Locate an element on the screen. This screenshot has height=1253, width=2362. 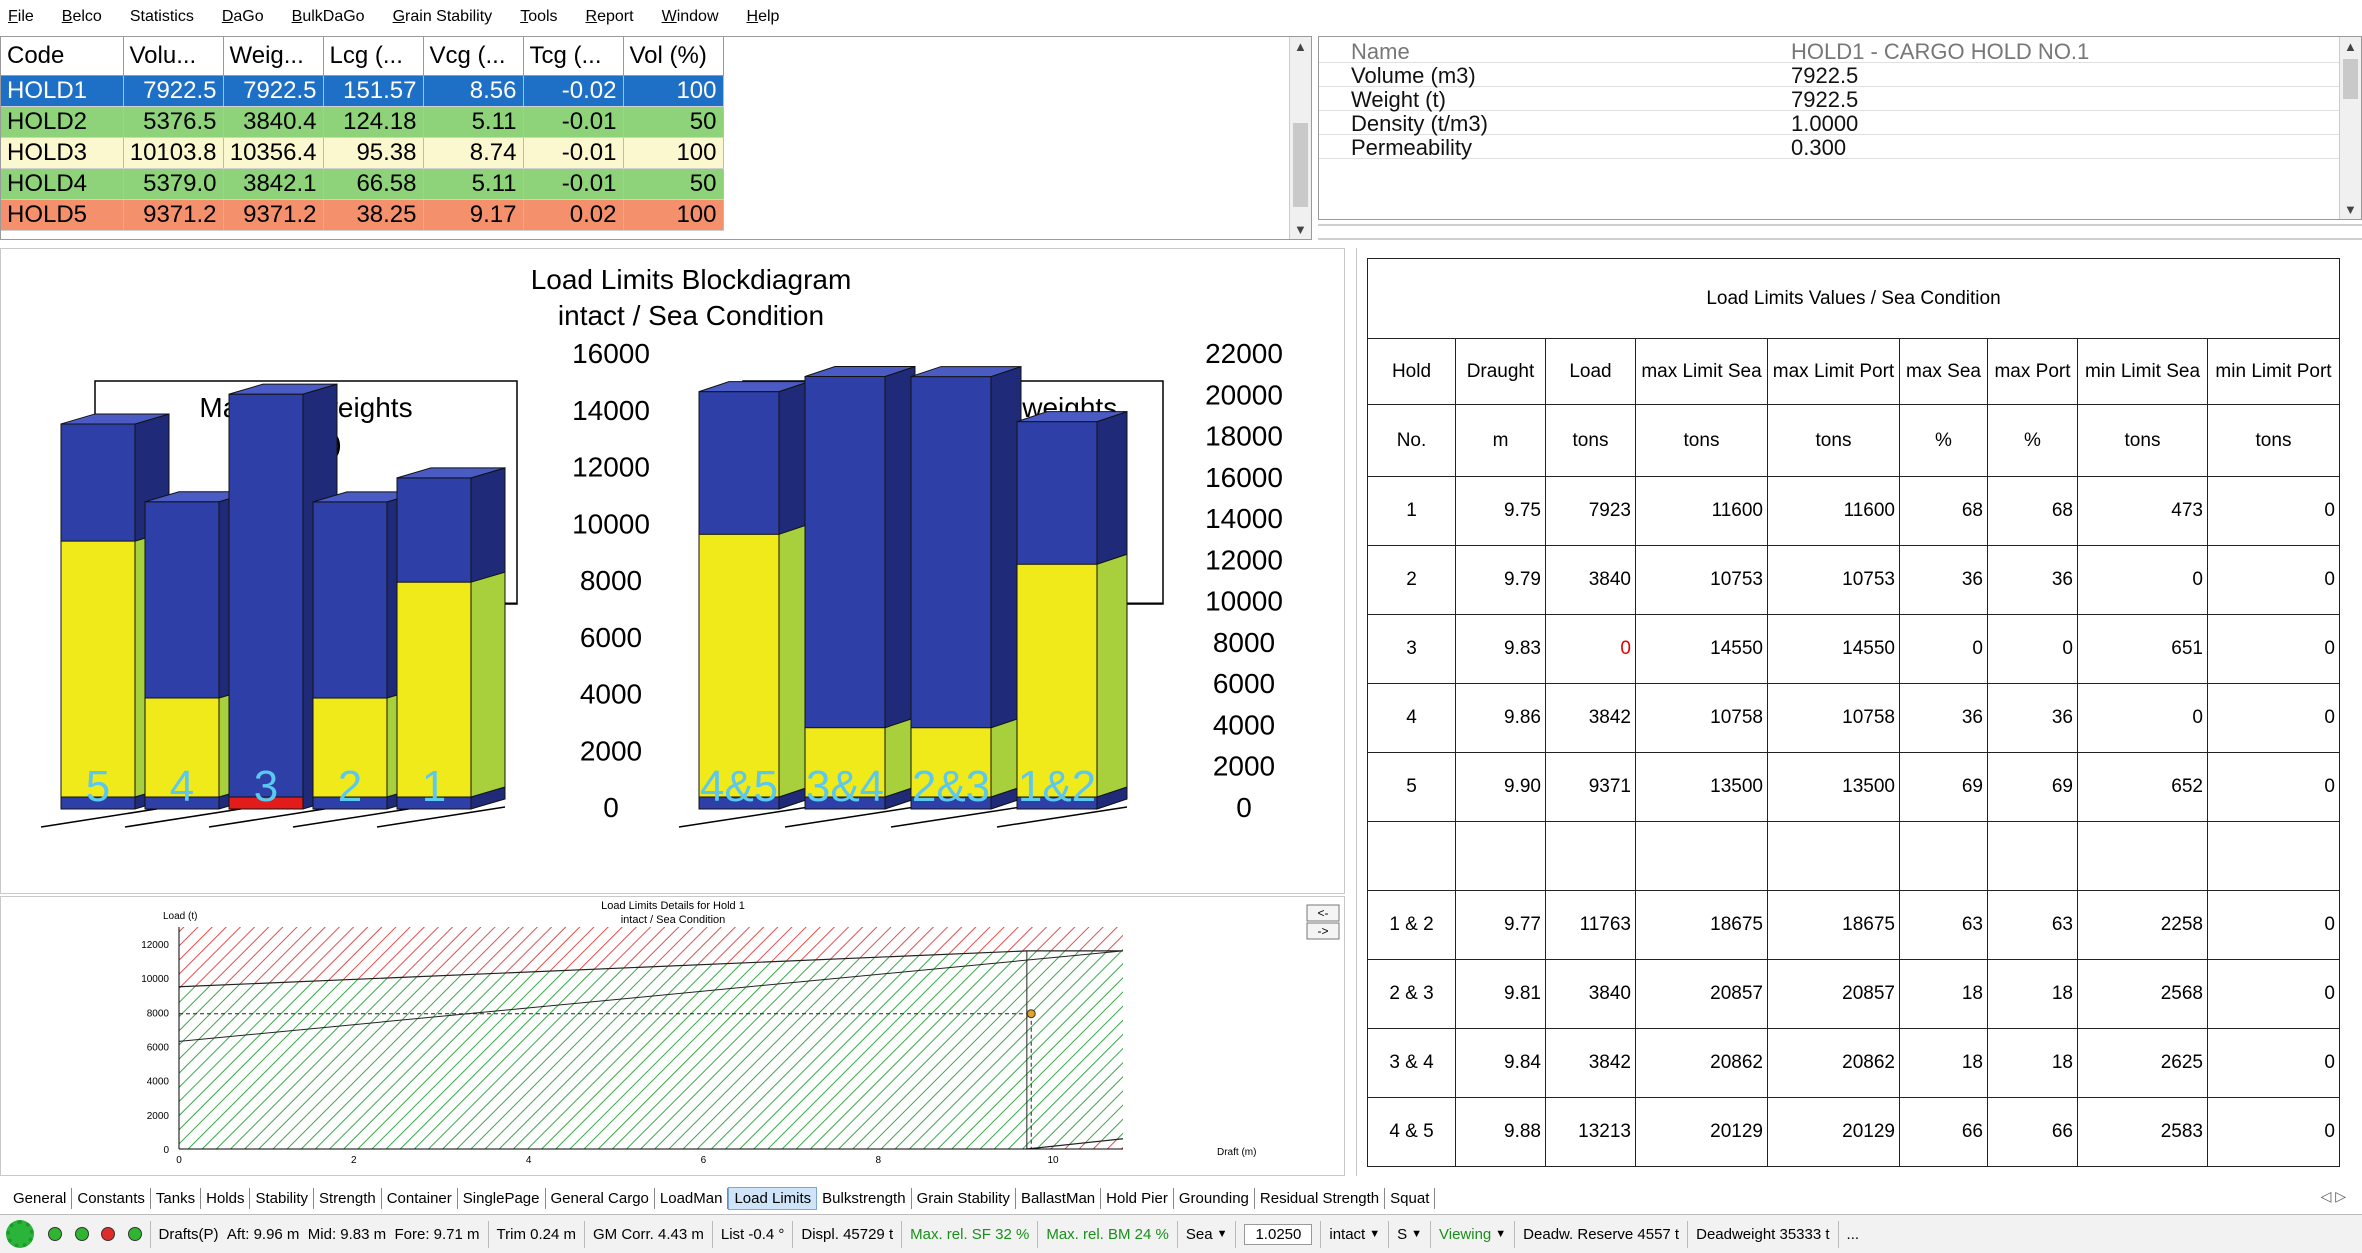
tab-residual-strength: Residual Strength is located at coordinates (1320, 1198).